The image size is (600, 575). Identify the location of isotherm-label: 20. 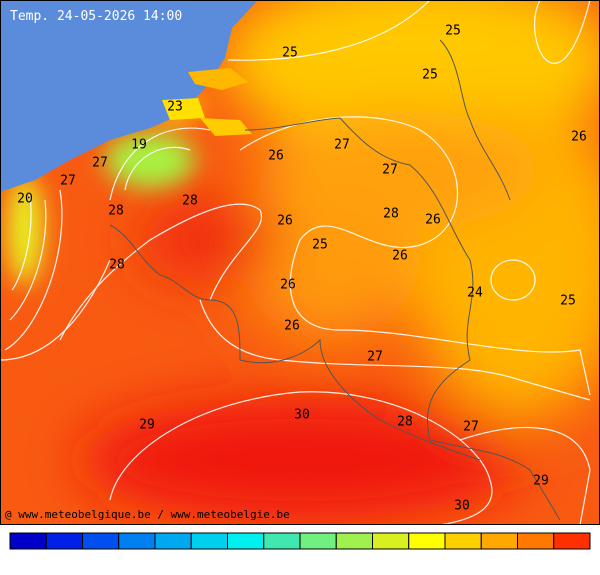
(25, 199).